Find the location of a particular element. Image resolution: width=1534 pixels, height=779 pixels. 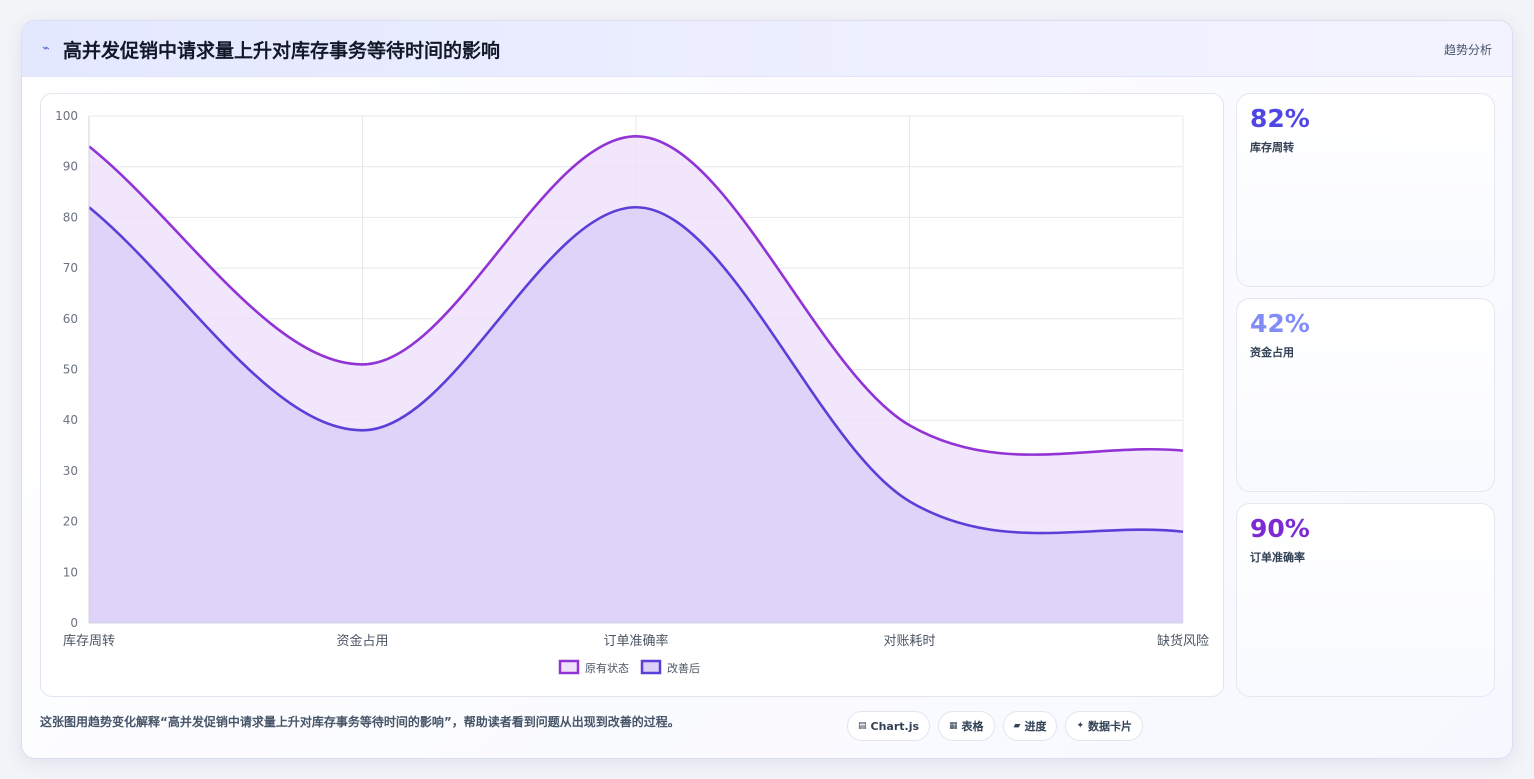

y-tick-label: 40 is located at coordinates (70, 420).